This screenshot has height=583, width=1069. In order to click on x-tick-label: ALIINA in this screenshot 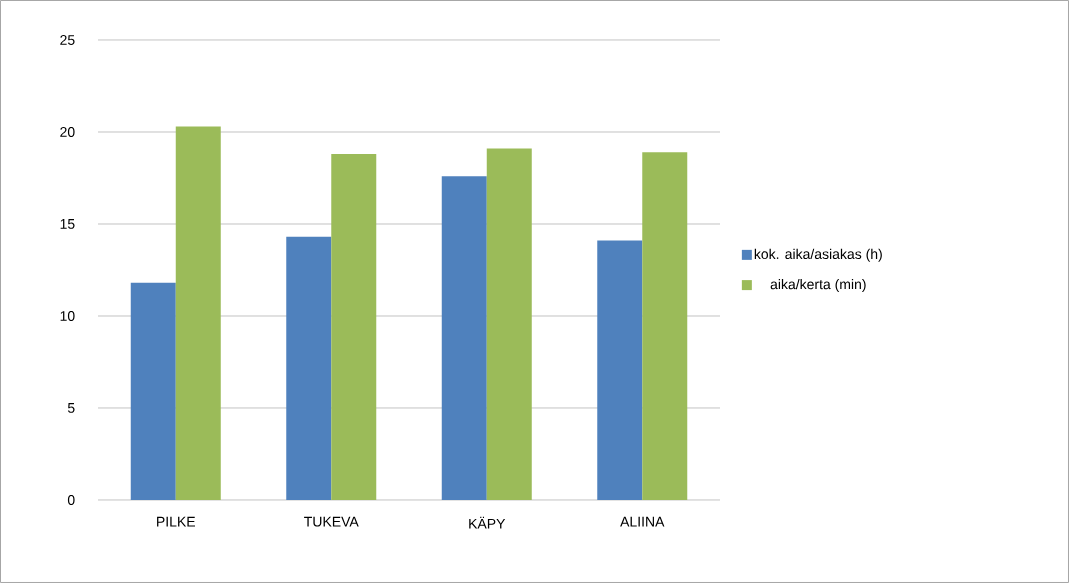, I will do `click(642, 521)`.